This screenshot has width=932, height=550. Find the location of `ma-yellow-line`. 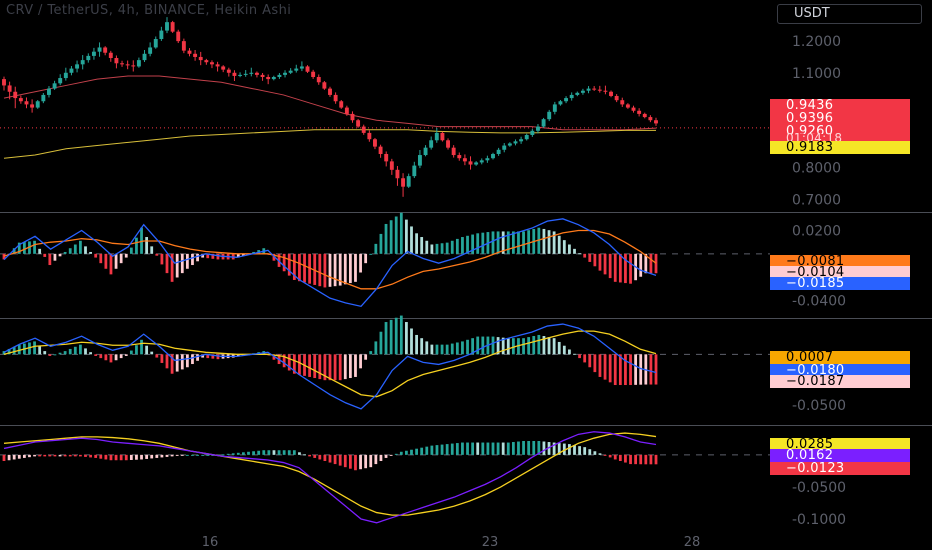

ma-yellow-line is located at coordinates (329, 144).